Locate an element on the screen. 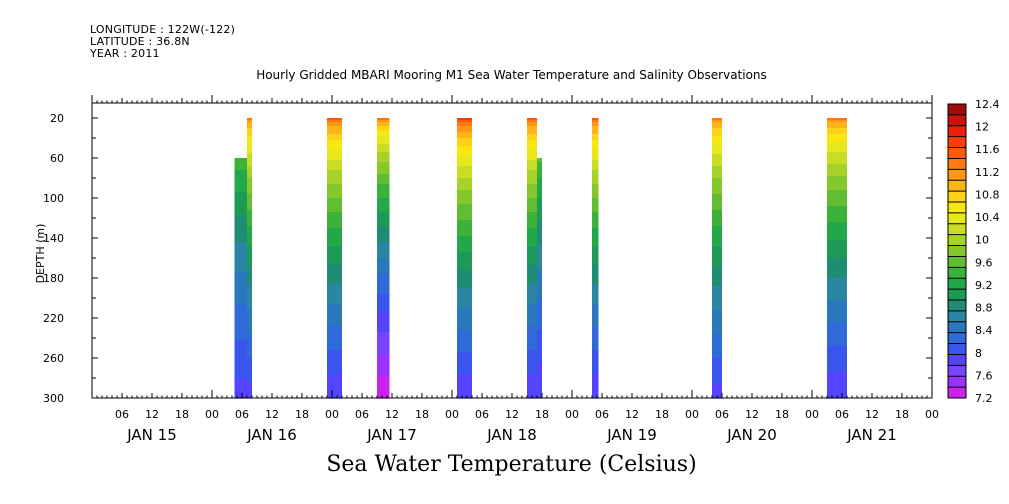 This screenshot has width=1009, height=504. colorbar-label: 9.6 is located at coordinates (984, 262).